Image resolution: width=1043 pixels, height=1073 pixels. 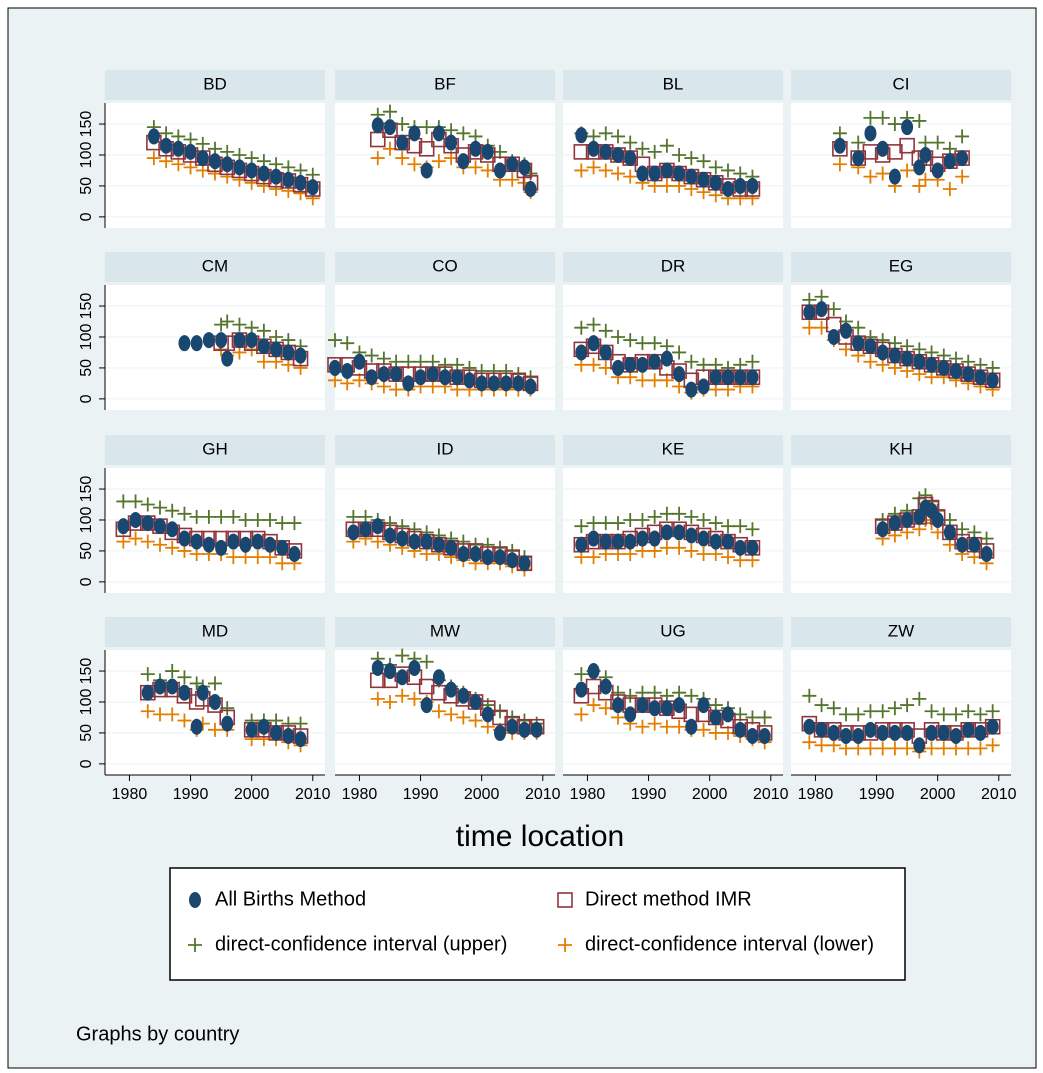 What do you see at coordinates (290, 899) in the screenshot?
I see `legend-label: All Births Method` at bounding box center [290, 899].